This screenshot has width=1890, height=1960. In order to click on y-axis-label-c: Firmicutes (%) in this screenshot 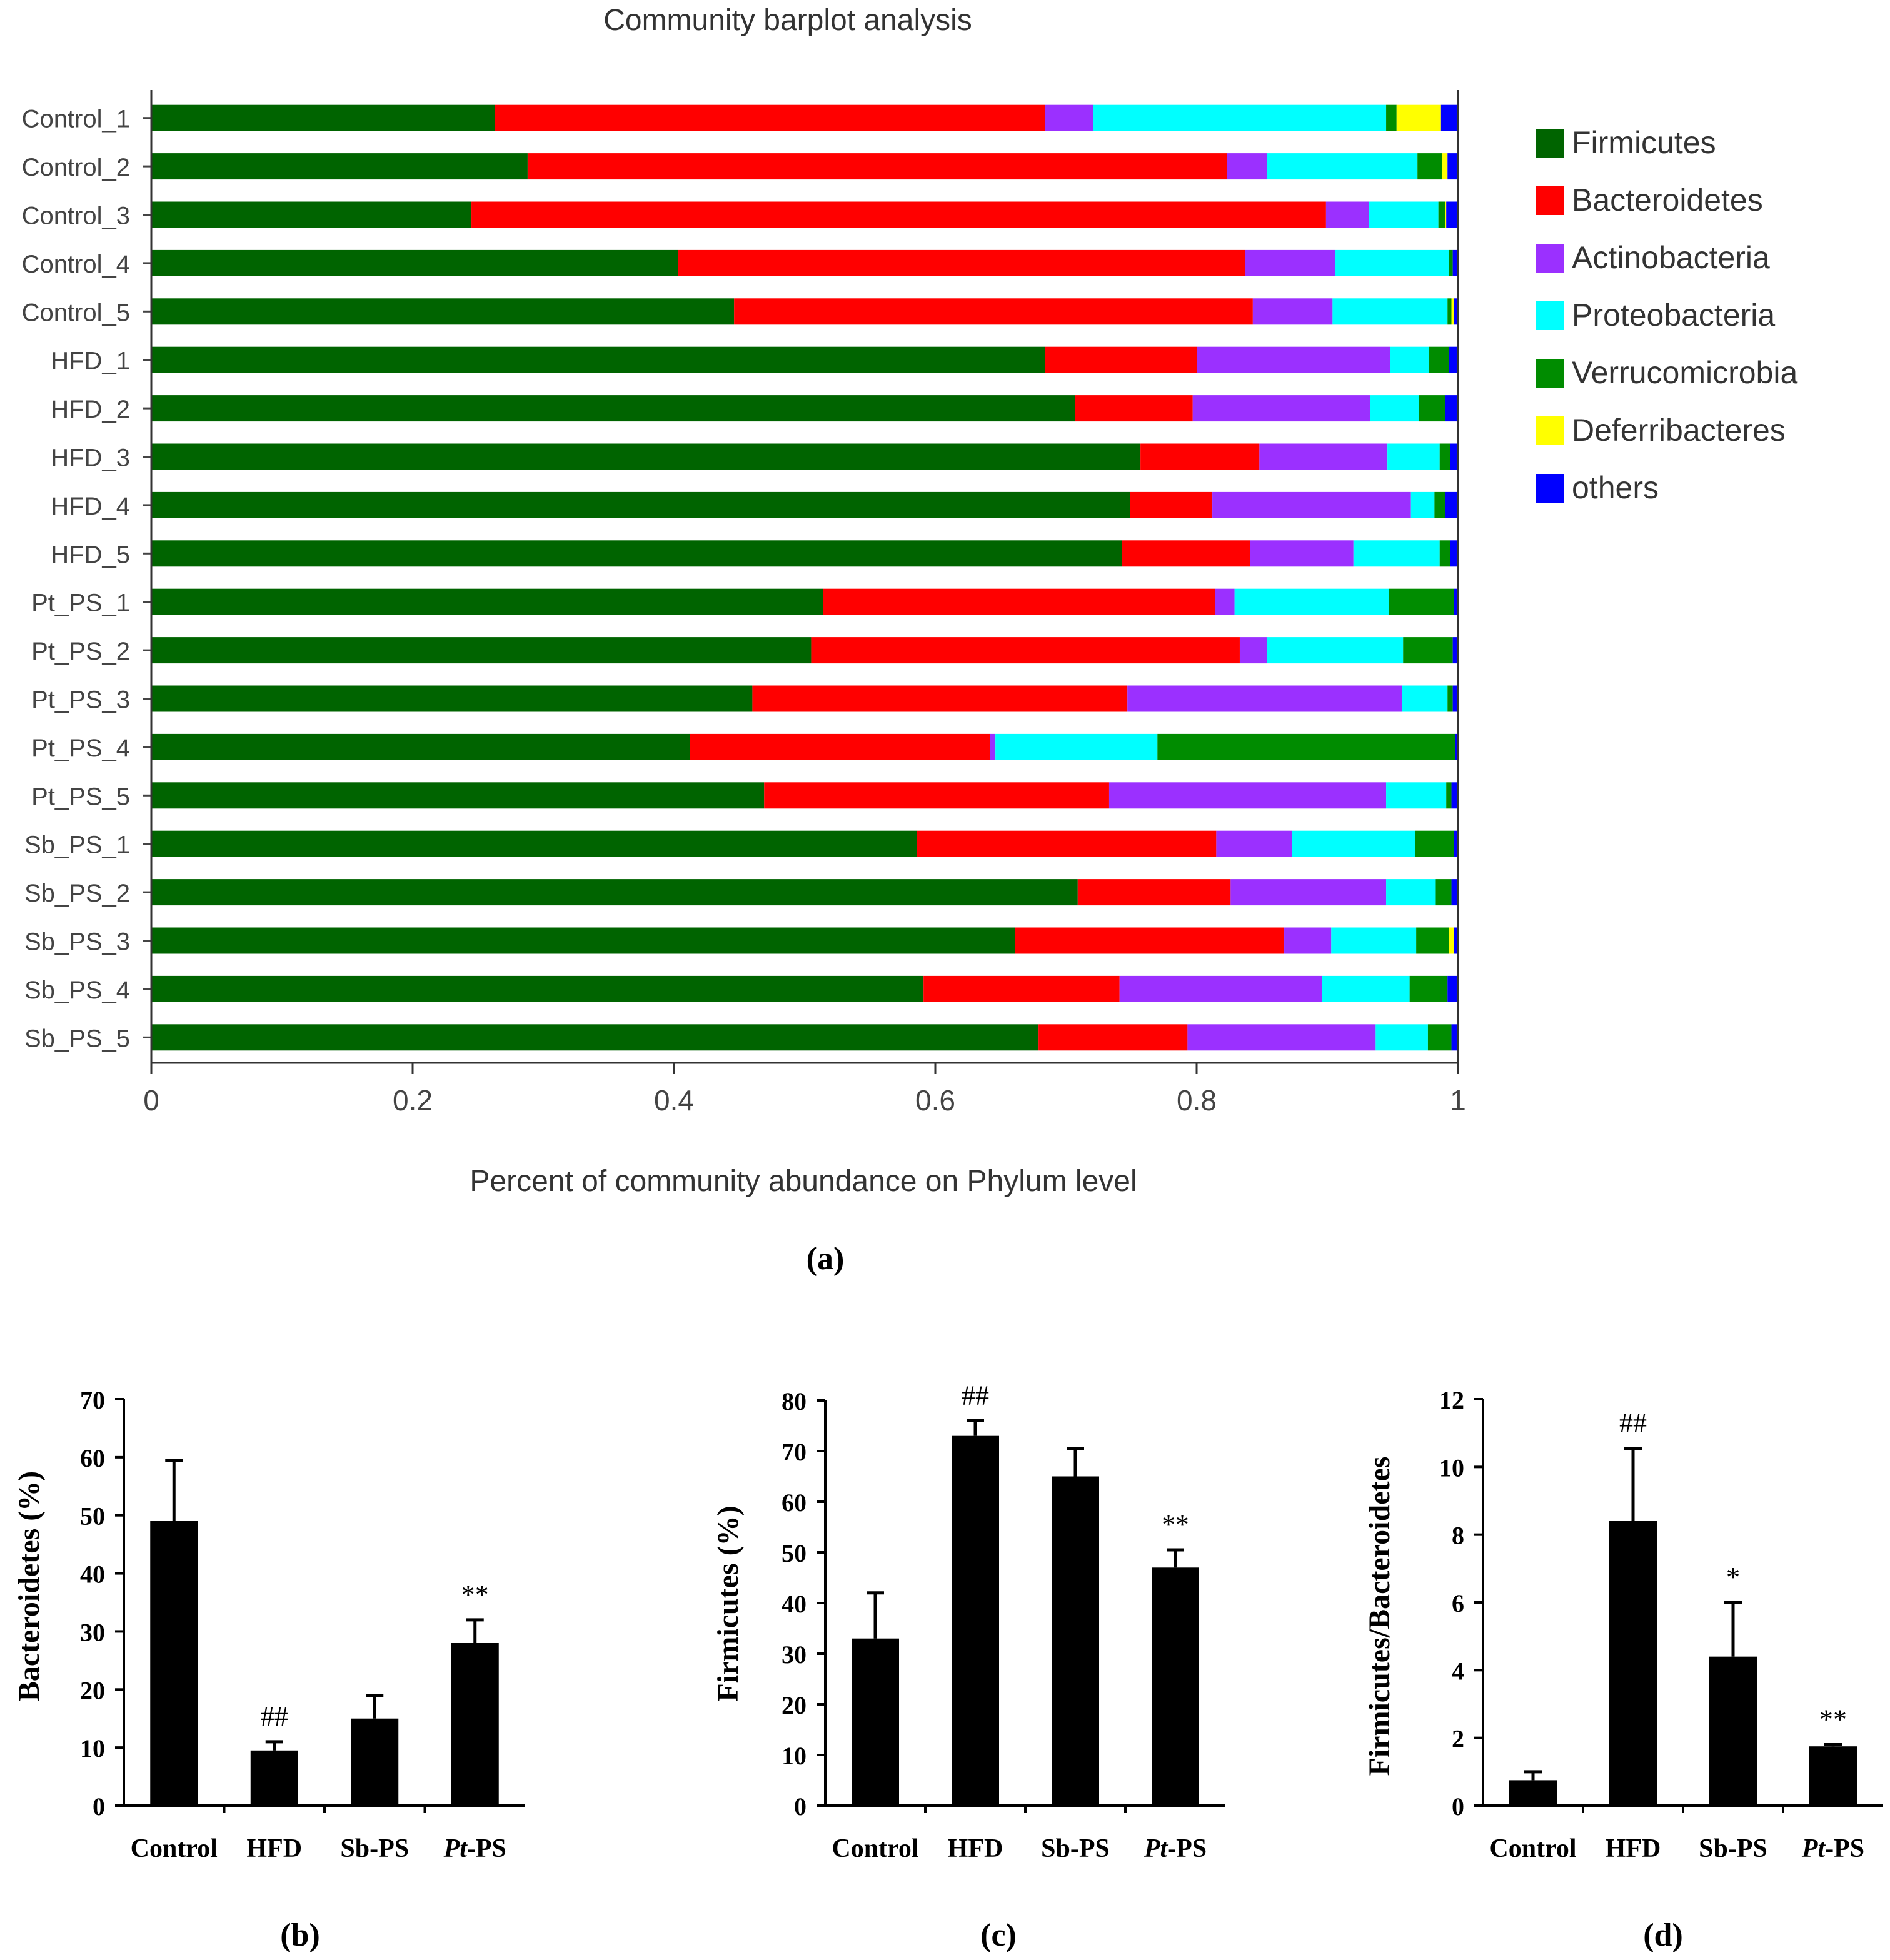, I will do `click(728, 1603)`.